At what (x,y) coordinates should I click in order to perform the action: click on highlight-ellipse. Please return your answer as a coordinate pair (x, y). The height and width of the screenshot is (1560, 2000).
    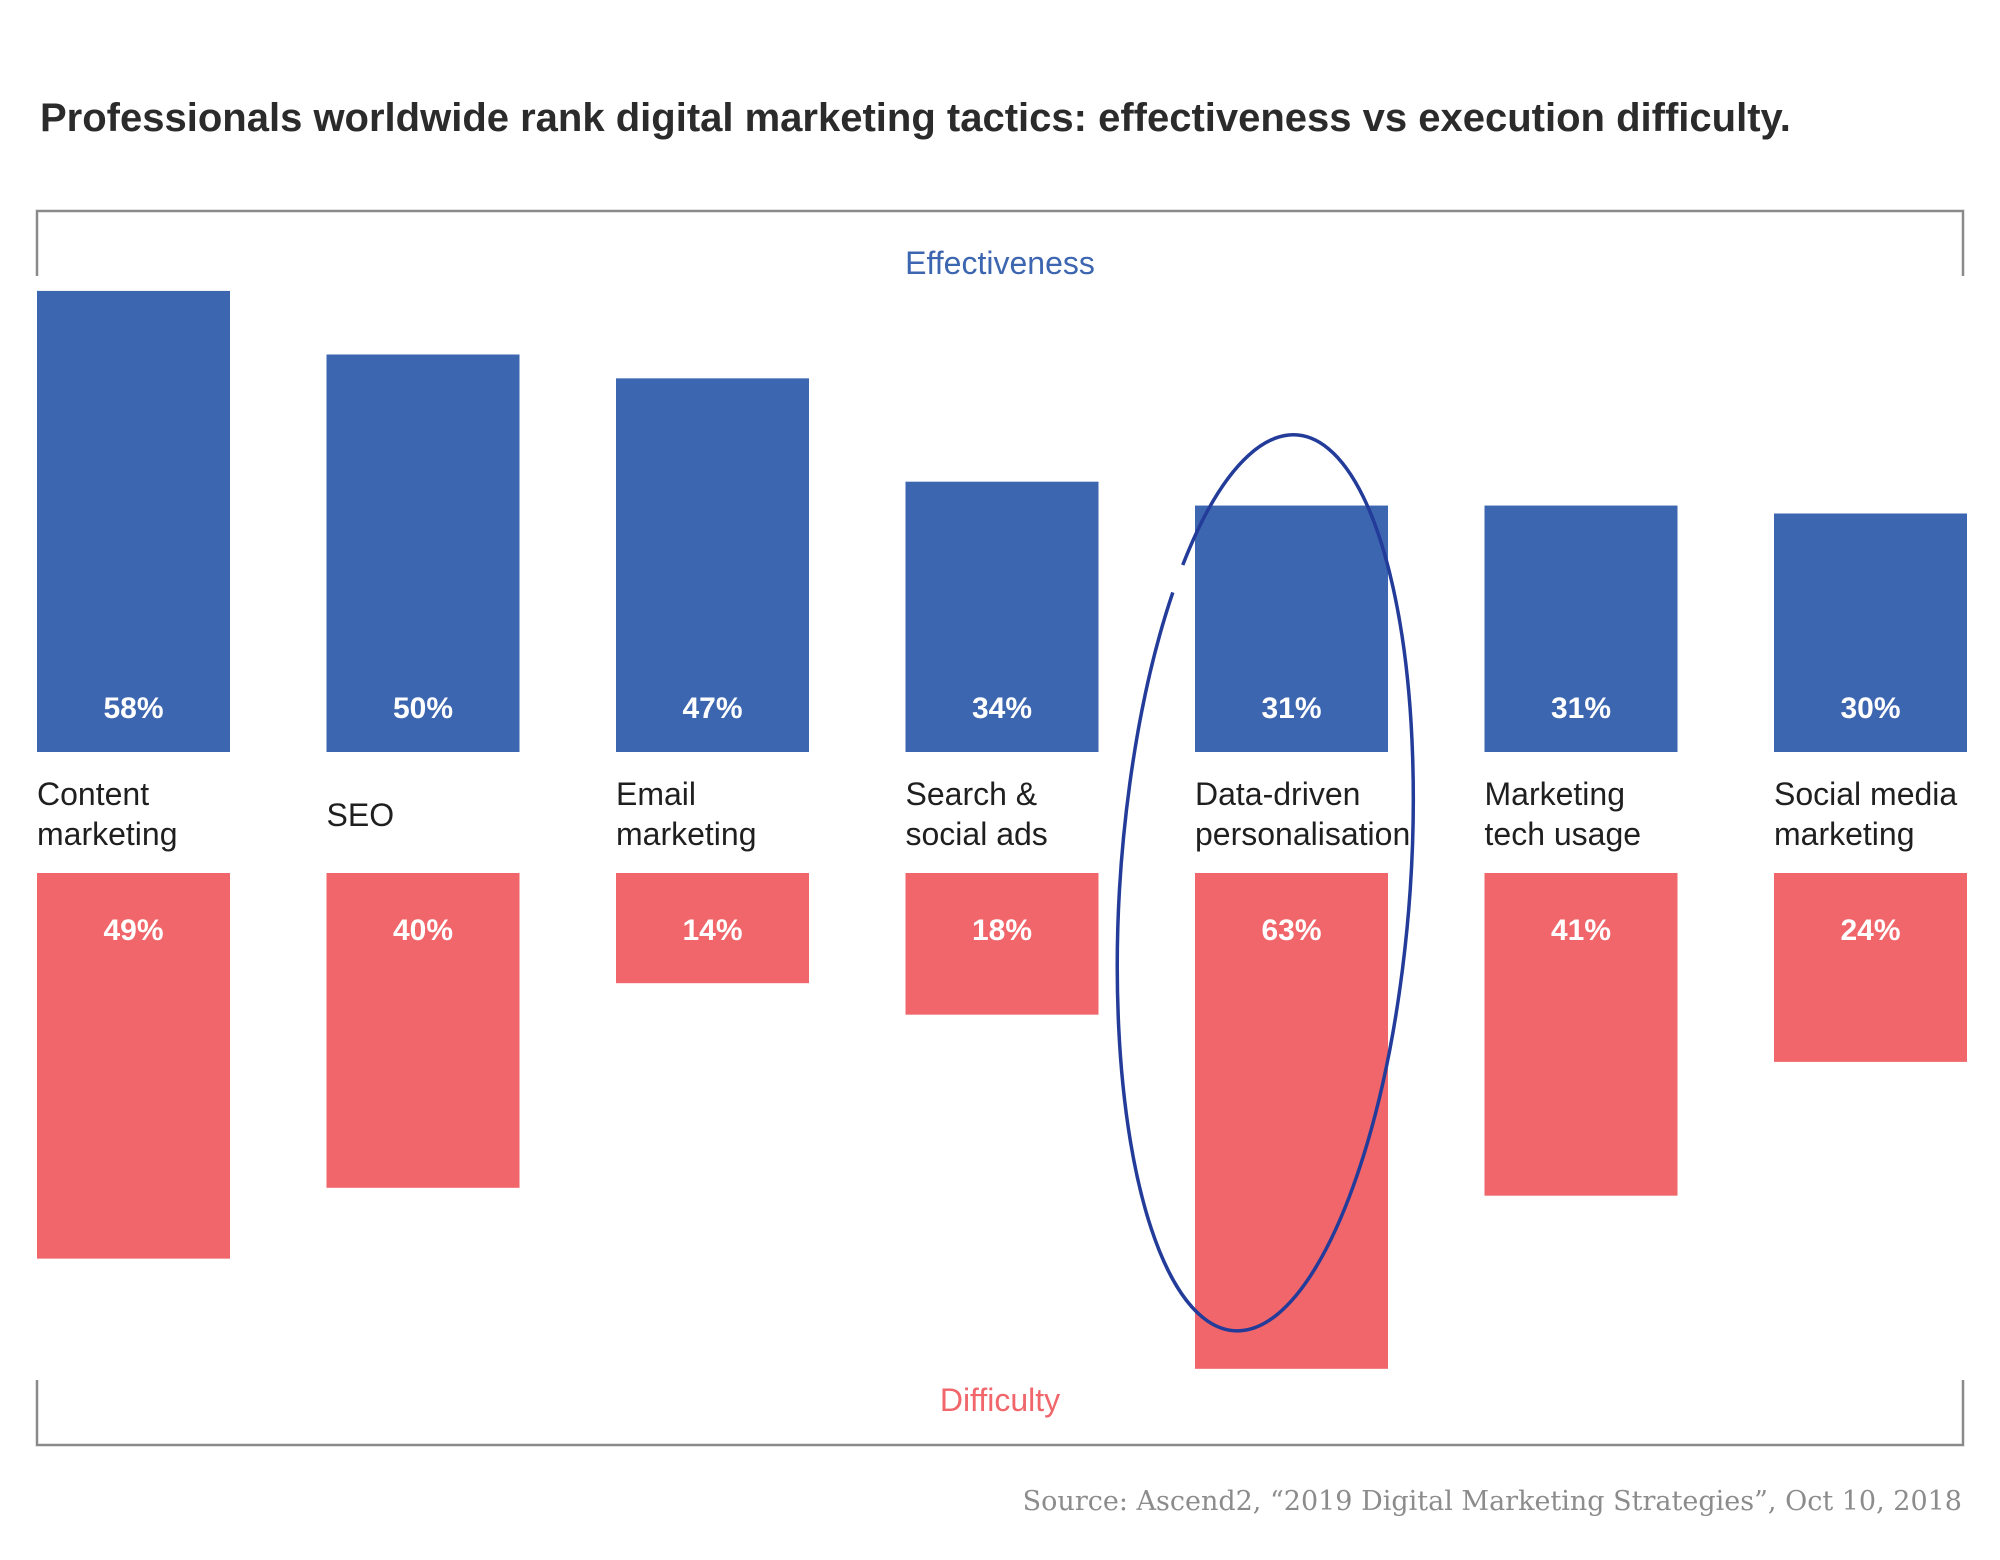
    Looking at the image, I should click on (1265, 883).